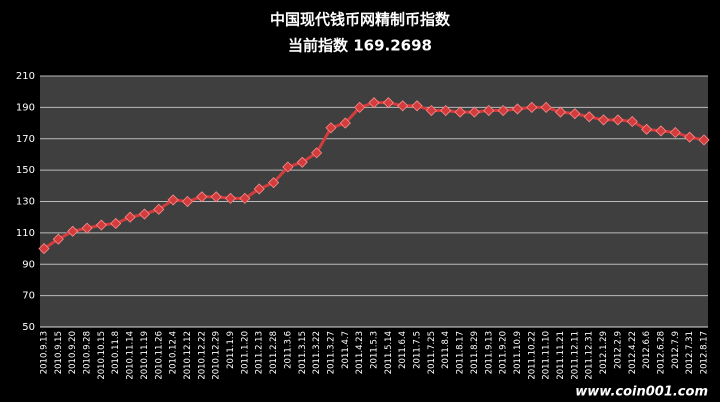 The image size is (720, 402). What do you see at coordinates (28, 327) in the screenshot?
I see `y-tick-label: 50` at bounding box center [28, 327].